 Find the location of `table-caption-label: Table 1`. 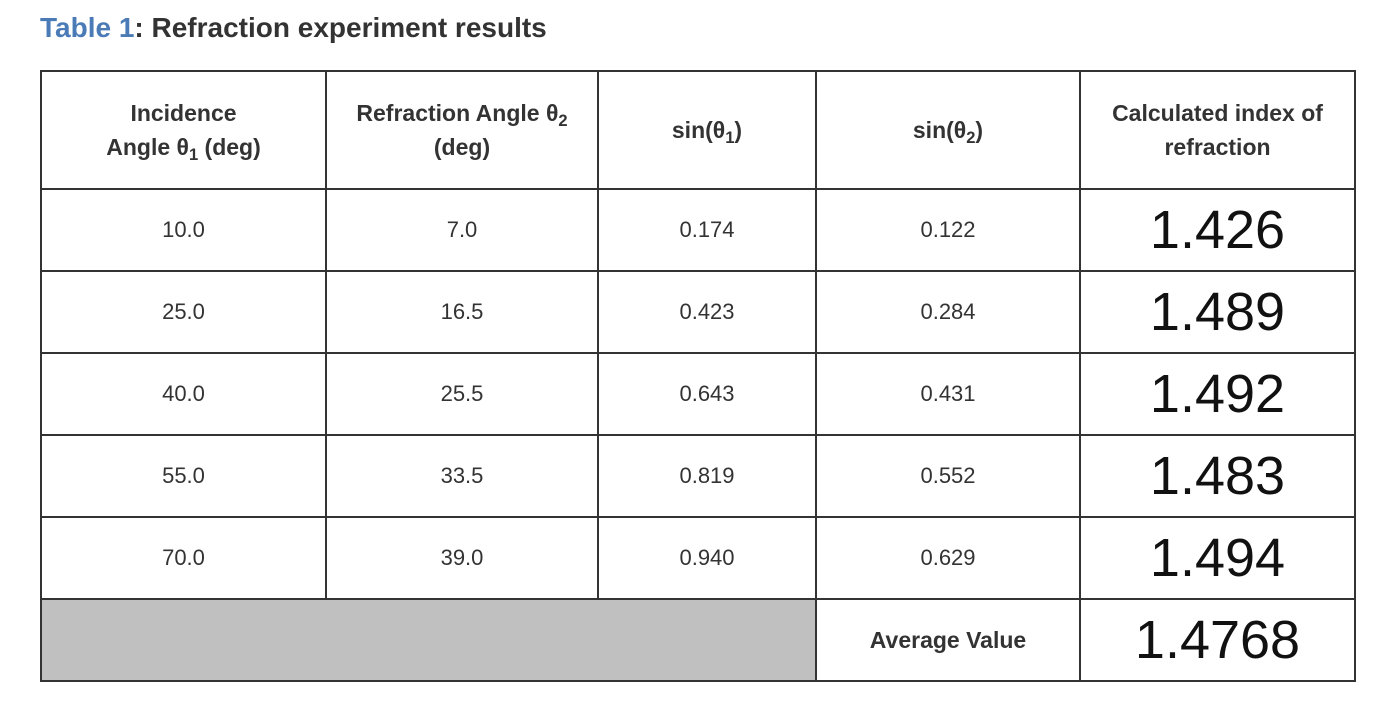

table-caption-label: Table 1 is located at coordinates (87, 27).